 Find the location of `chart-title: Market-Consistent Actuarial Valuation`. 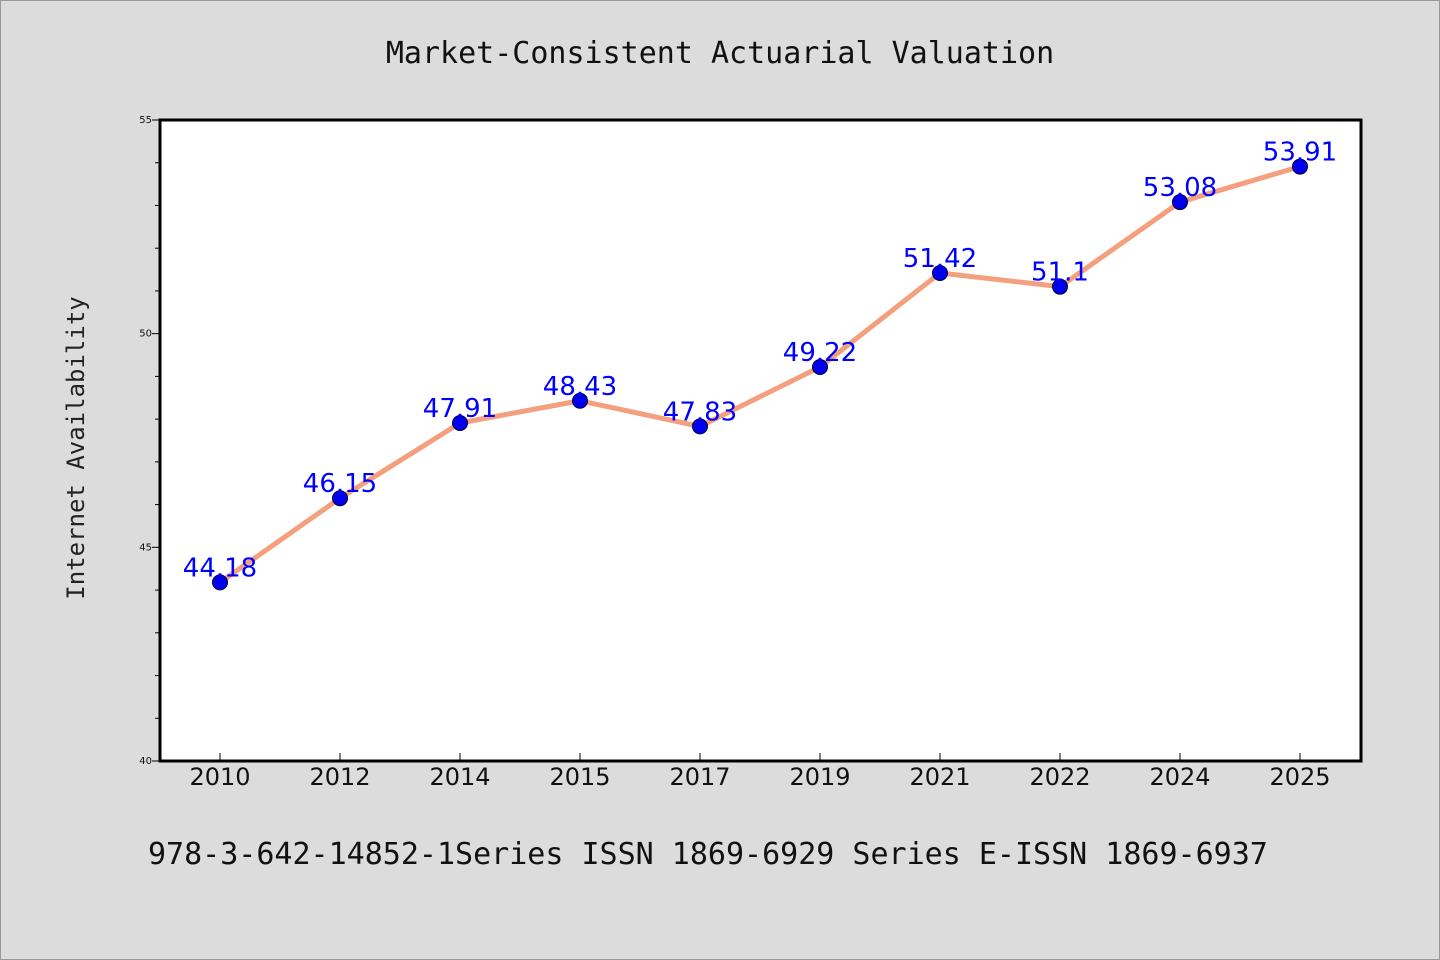

chart-title: Market-Consistent Actuarial Valuation is located at coordinates (720, 53).